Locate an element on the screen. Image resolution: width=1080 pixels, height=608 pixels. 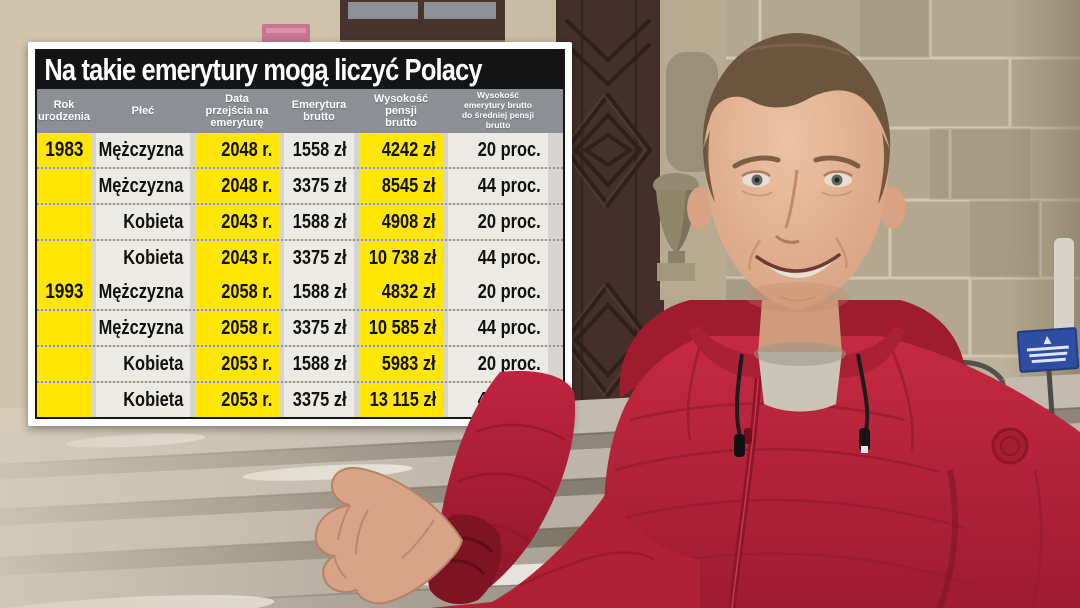
table-row: Kobieta 2043 r. 1588 zł 4908 zł 20 proc. is located at coordinates (300, 221).